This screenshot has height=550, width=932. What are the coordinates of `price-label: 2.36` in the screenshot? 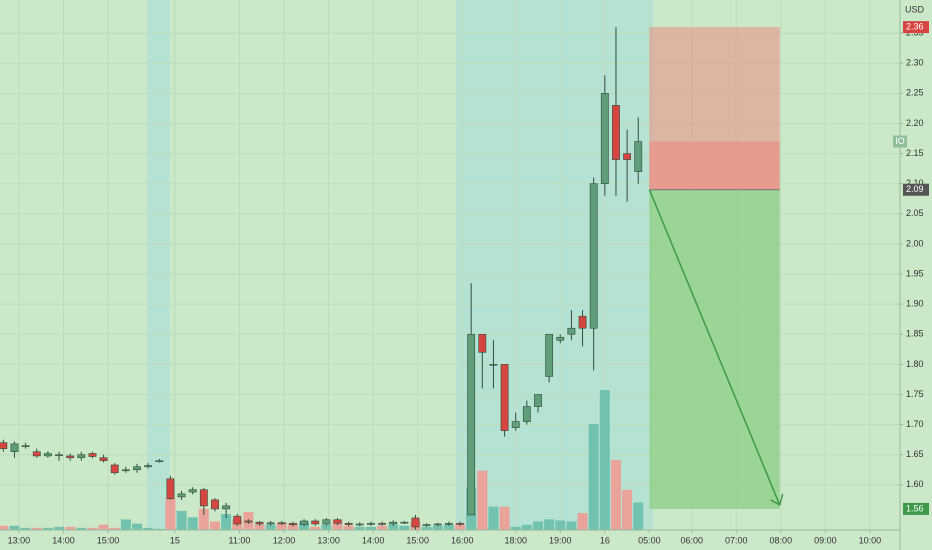 It's located at (915, 26).